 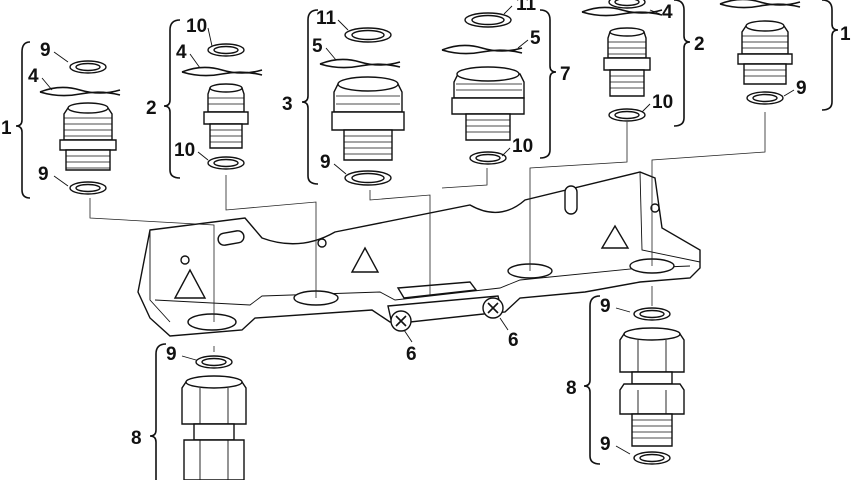 What do you see at coordinates (401, 321) in the screenshot?
I see `screw-left` at bounding box center [401, 321].